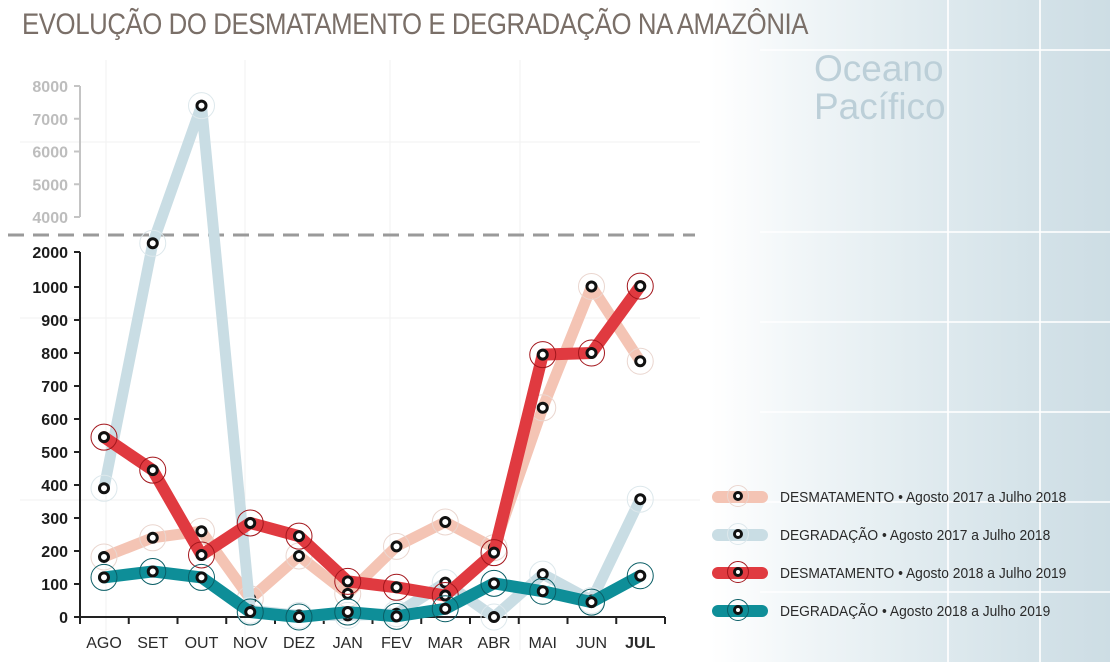 This screenshot has height=662, width=1110. I want to click on x-tick-label: SET, so click(152, 643).